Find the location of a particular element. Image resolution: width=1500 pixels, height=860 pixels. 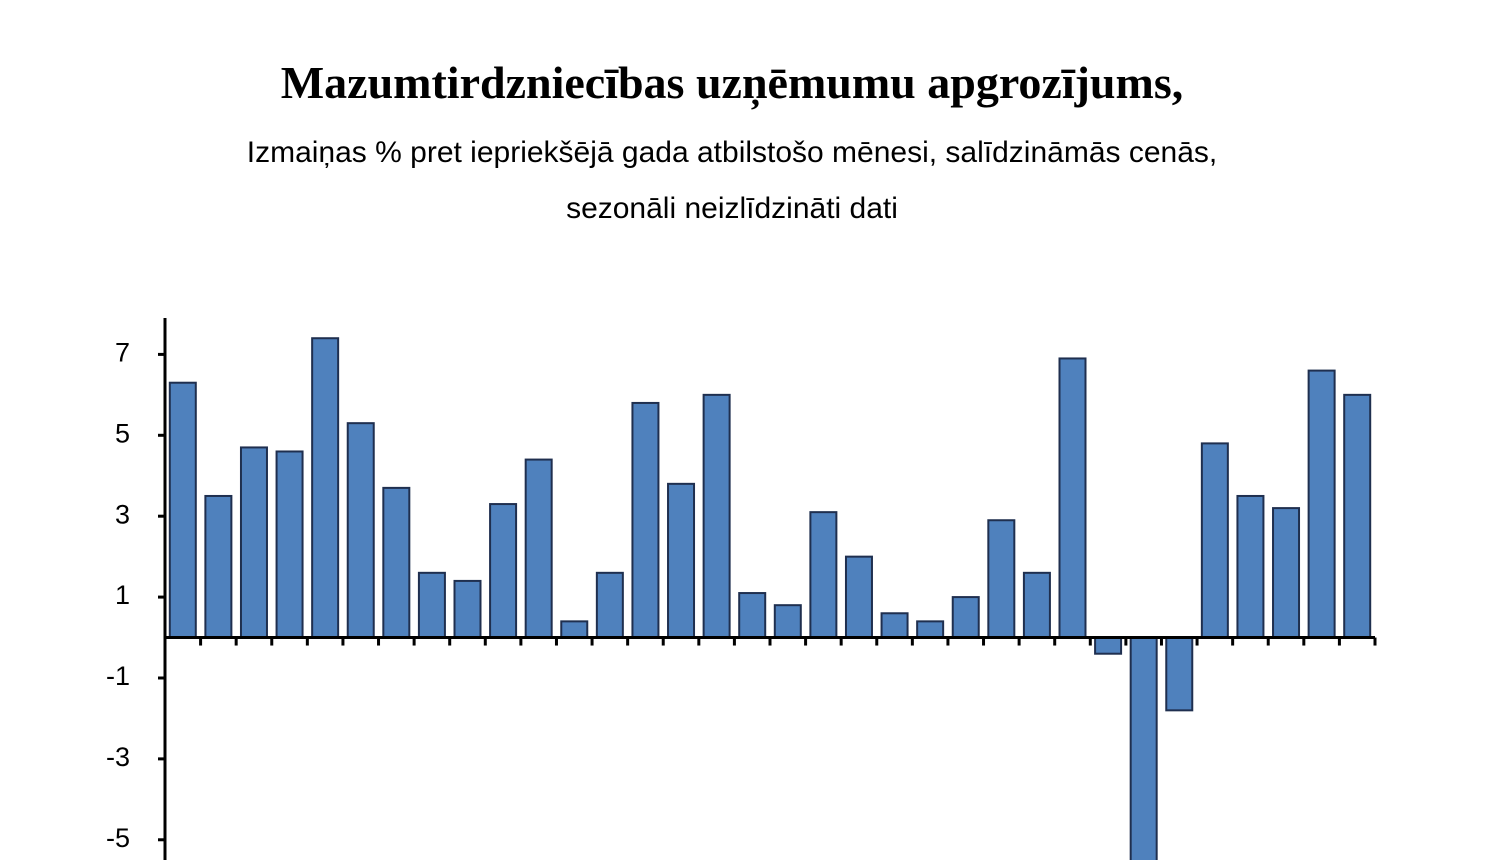

y-tick-label: 5 is located at coordinates (122, 433).